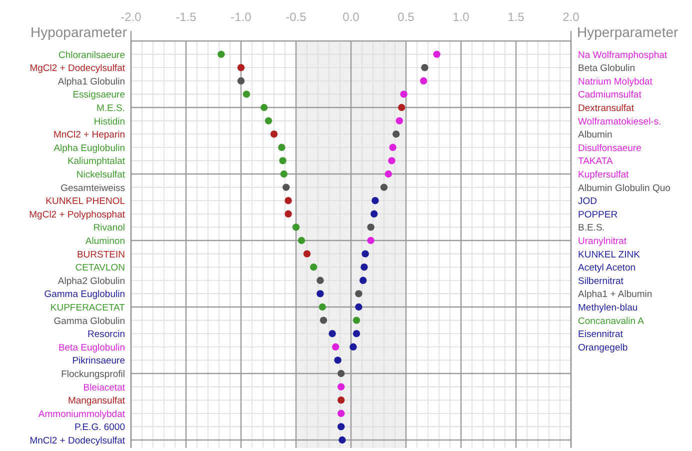 This screenshot has width=692, height=451. What do you see at coordinates (406, 17) in the screenshot?
I see `x-tick-label: 0.5` at bounding box center [406, 17].